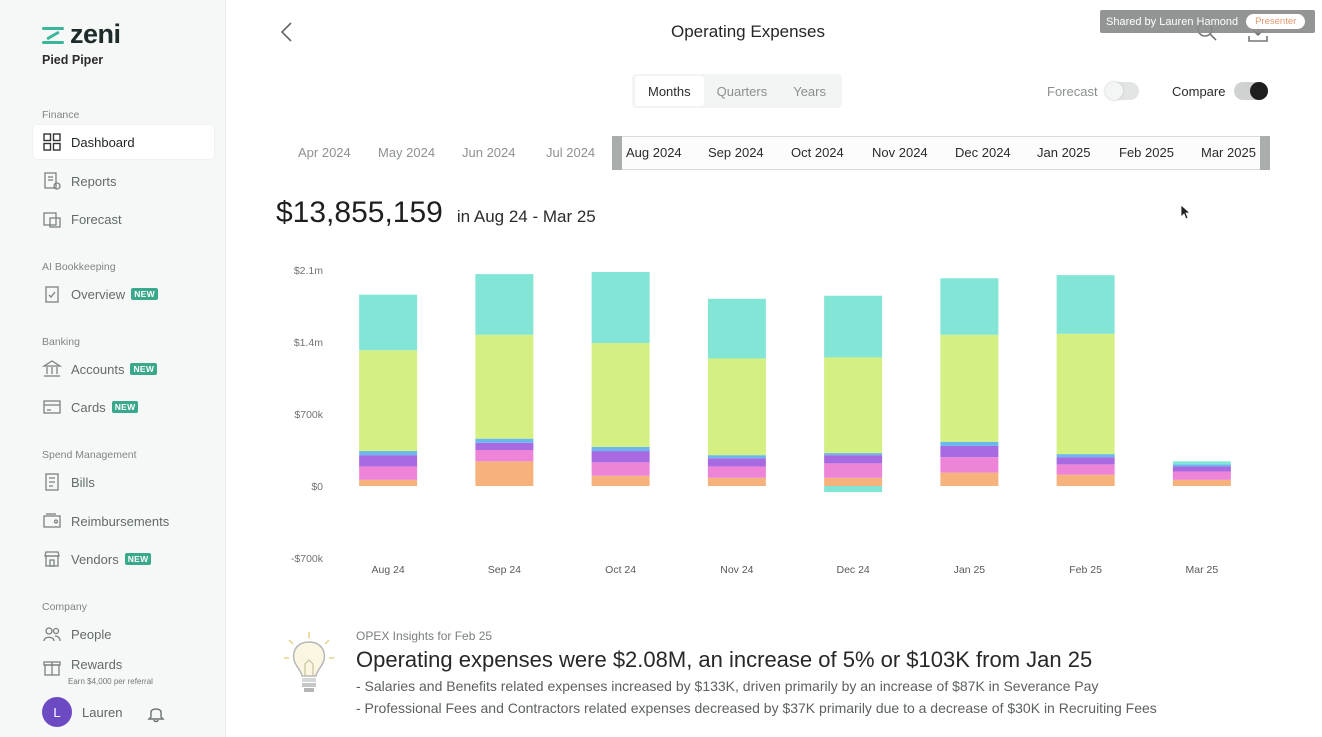  What do you see at coordinates (53, 35) in the screenshot?
I see `zeni-logo-icon` at bounding box center [53, 35].